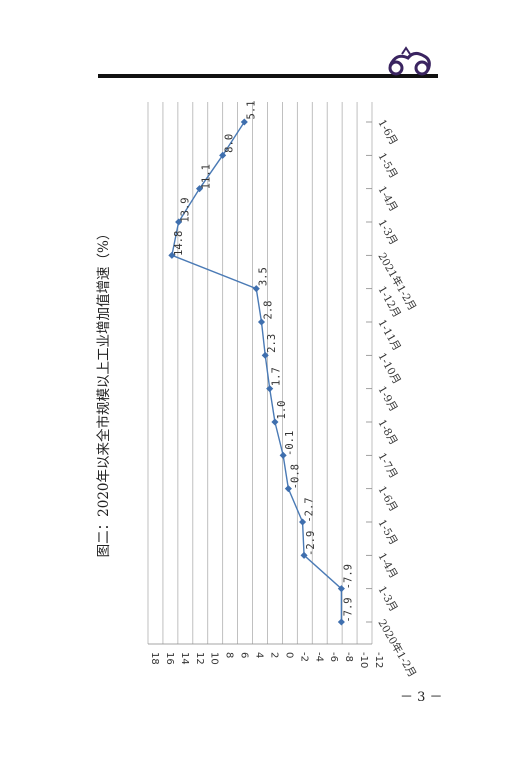 The width and height of the screenshot is (528, 767). What do you see at coordinates (186, 209) in the screenshot?
I see `data-label: 13.9` at bounding box center [186, 209].